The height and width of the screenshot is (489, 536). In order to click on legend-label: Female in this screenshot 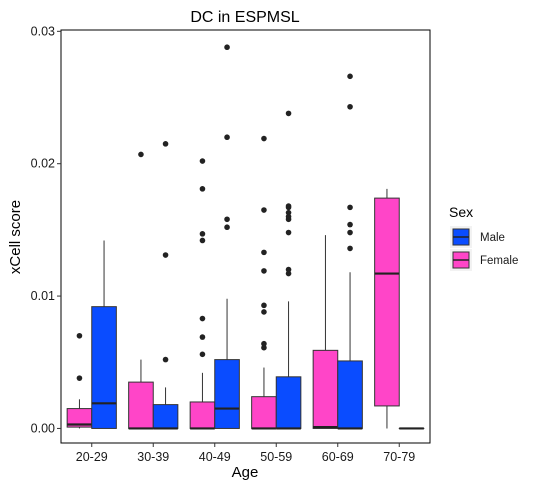, I will do `click(499, 261)`.